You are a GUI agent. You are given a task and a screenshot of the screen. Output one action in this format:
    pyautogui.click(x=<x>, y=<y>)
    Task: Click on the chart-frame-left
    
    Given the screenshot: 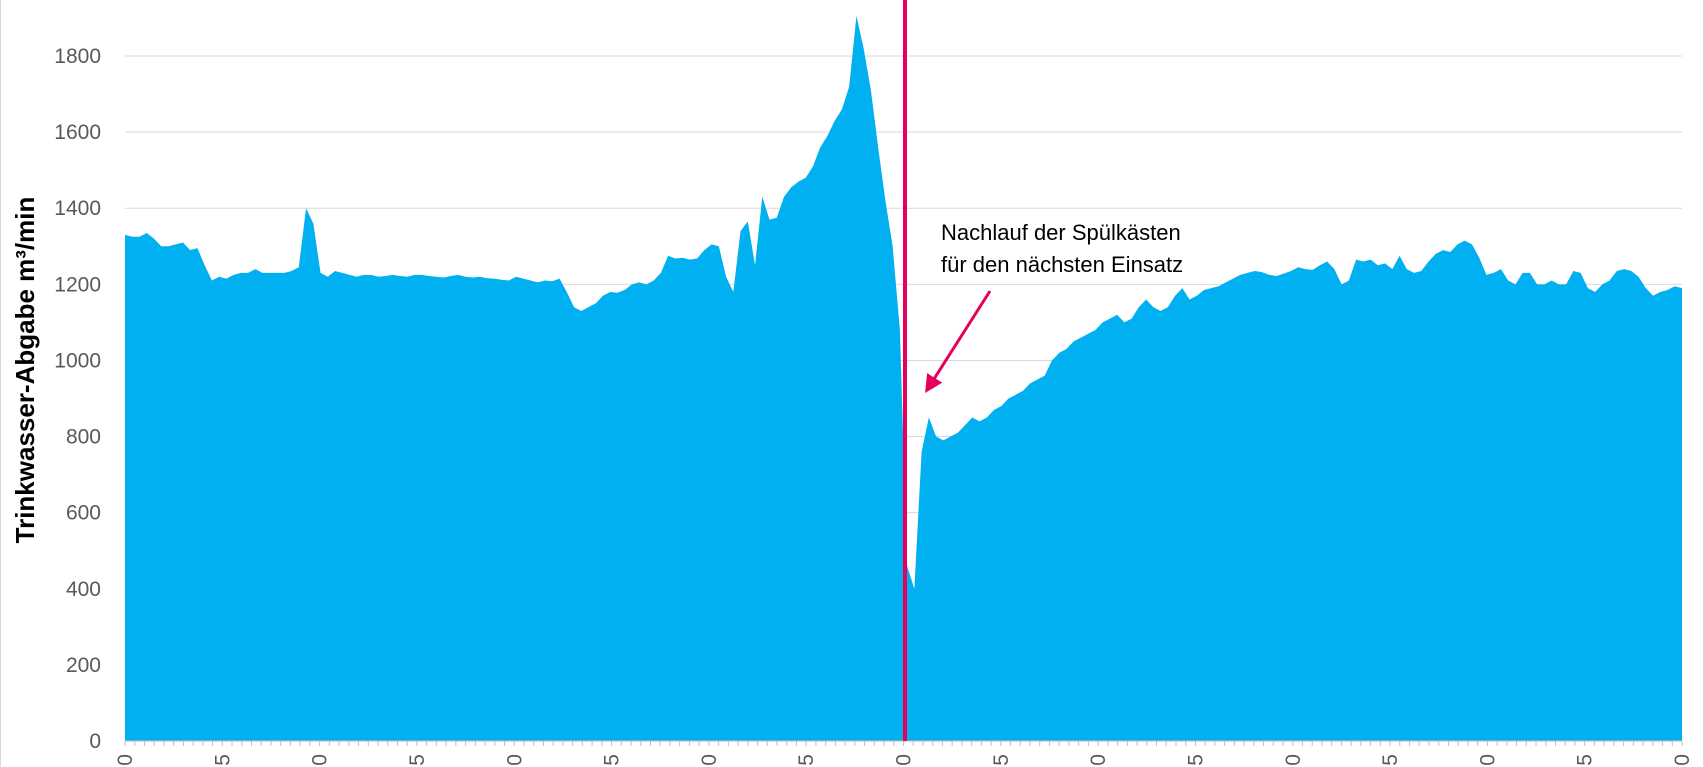 What is the action you would take?
    pyautogui.click(x=0, y=383)
    